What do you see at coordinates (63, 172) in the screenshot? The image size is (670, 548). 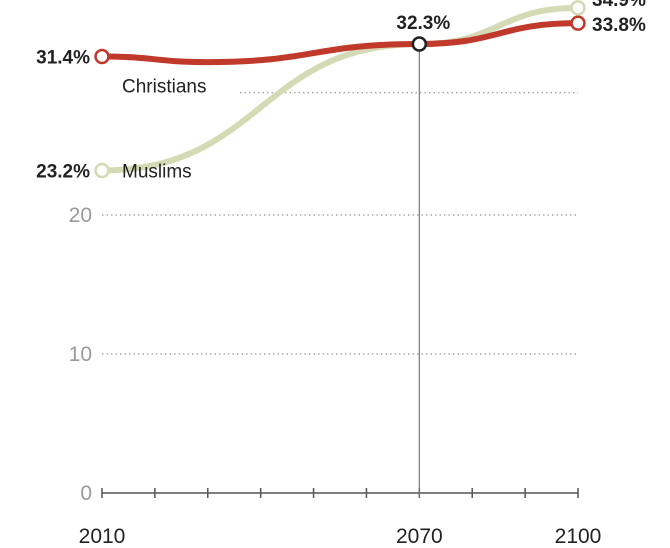 I see `value-label-muslims-2010: 23.2%` at bounding box center [63, 172].